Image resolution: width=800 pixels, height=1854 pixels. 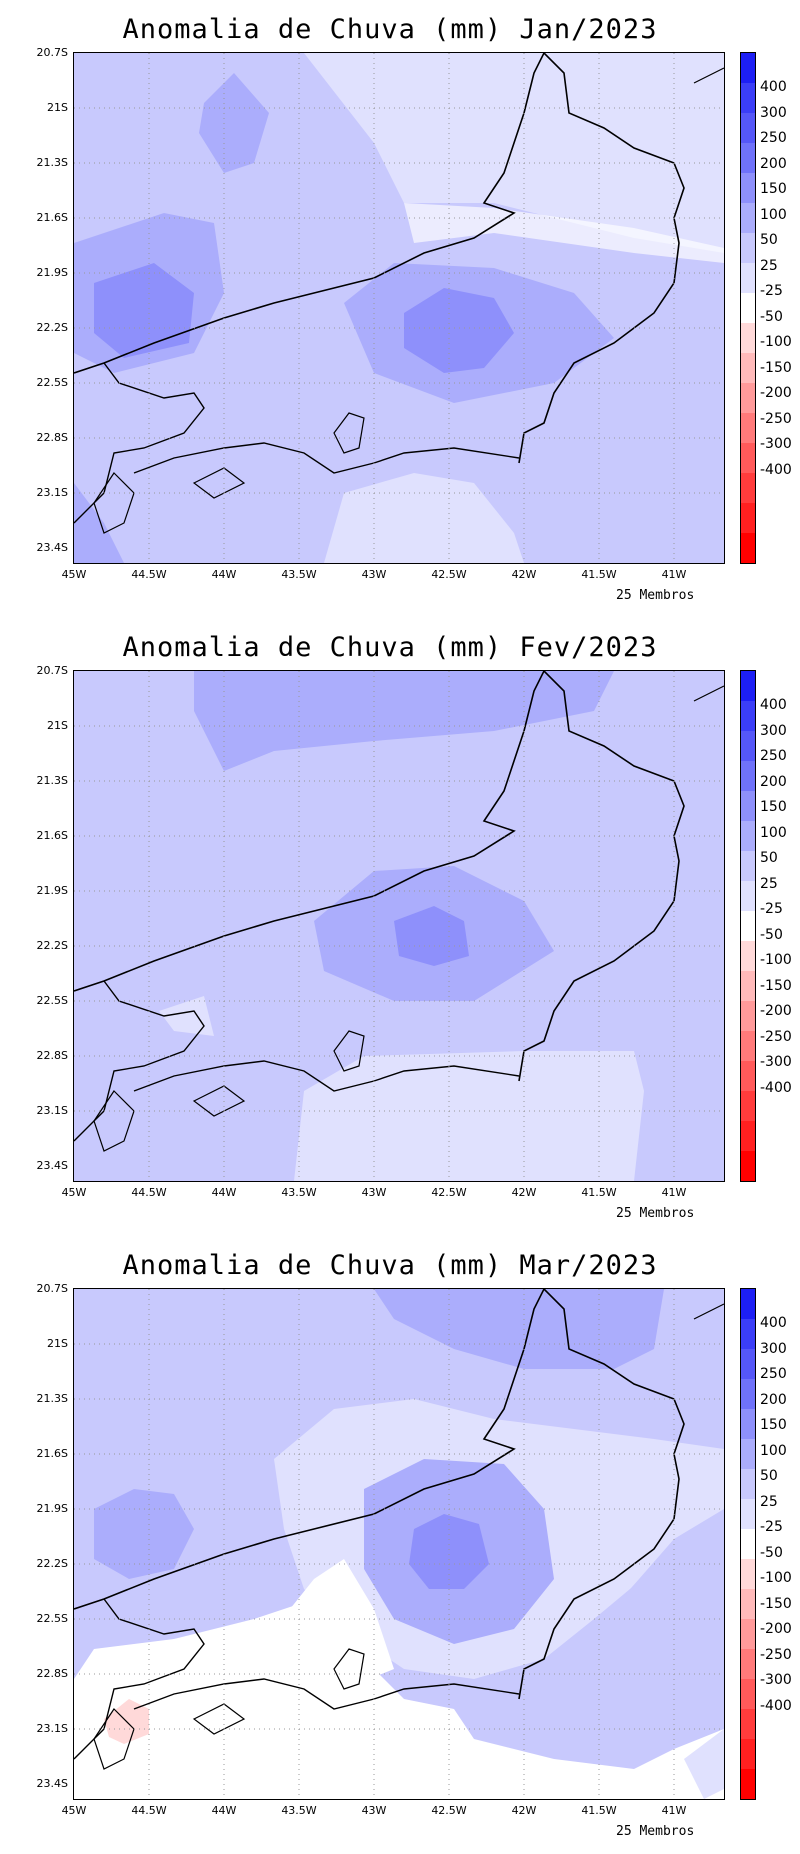 What do you see at coordinates (390, 647) in the screenshot?
I see `panel-title: Anomalia de Chuva (mm) Fev/2023` at bounding box center [390, 647].